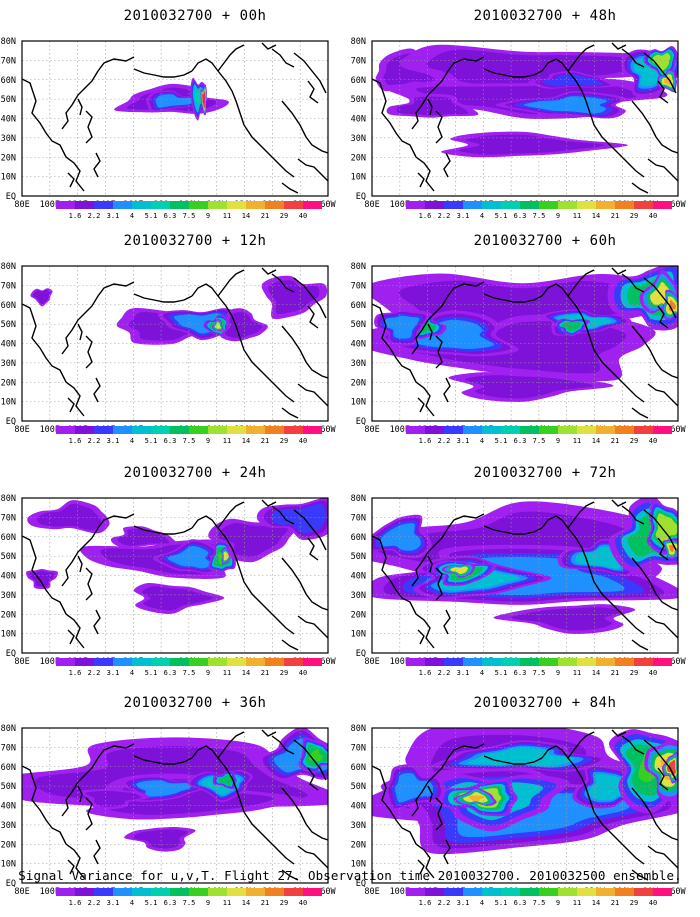 This screenshot has height=917, width=700. Describe the element at coordinates (501, 903) in the screenshot. I see `colorbar-label: 5.1` at that location.